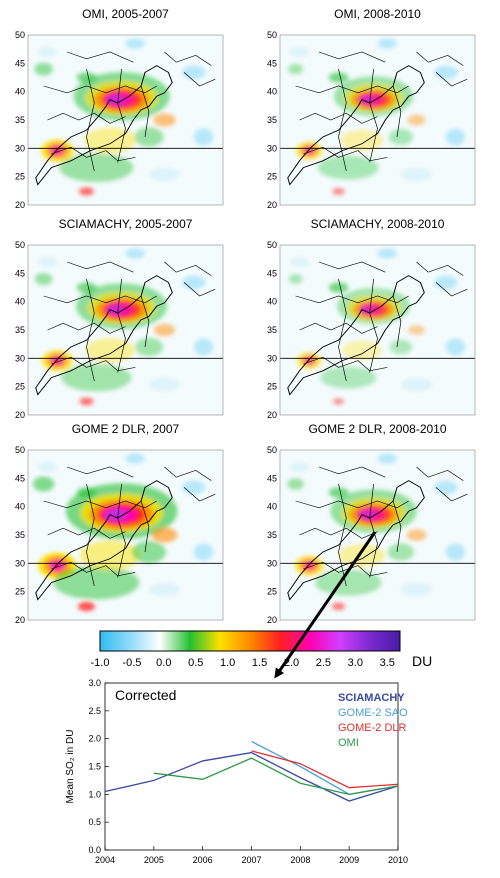 The width and height of the screenshot is (500, 878). I want to click on map-panel-2: OMI, 2008-2010 50 45 40 35 30 25 20, so click(371, 108).